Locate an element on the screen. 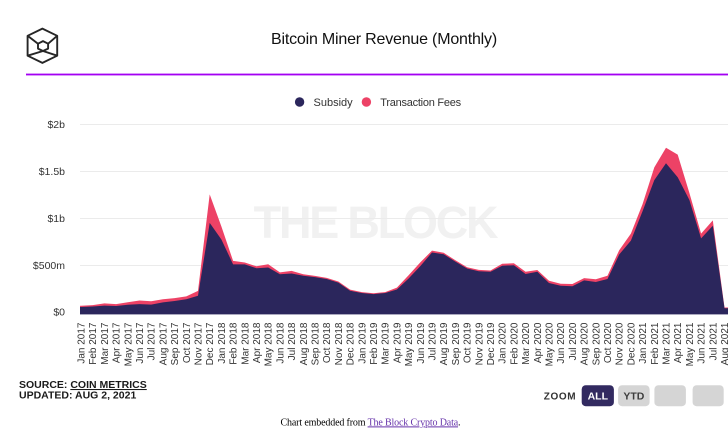 The image size is (728, 443). svg-text: May 2019 is located at coordinates (409, 344).